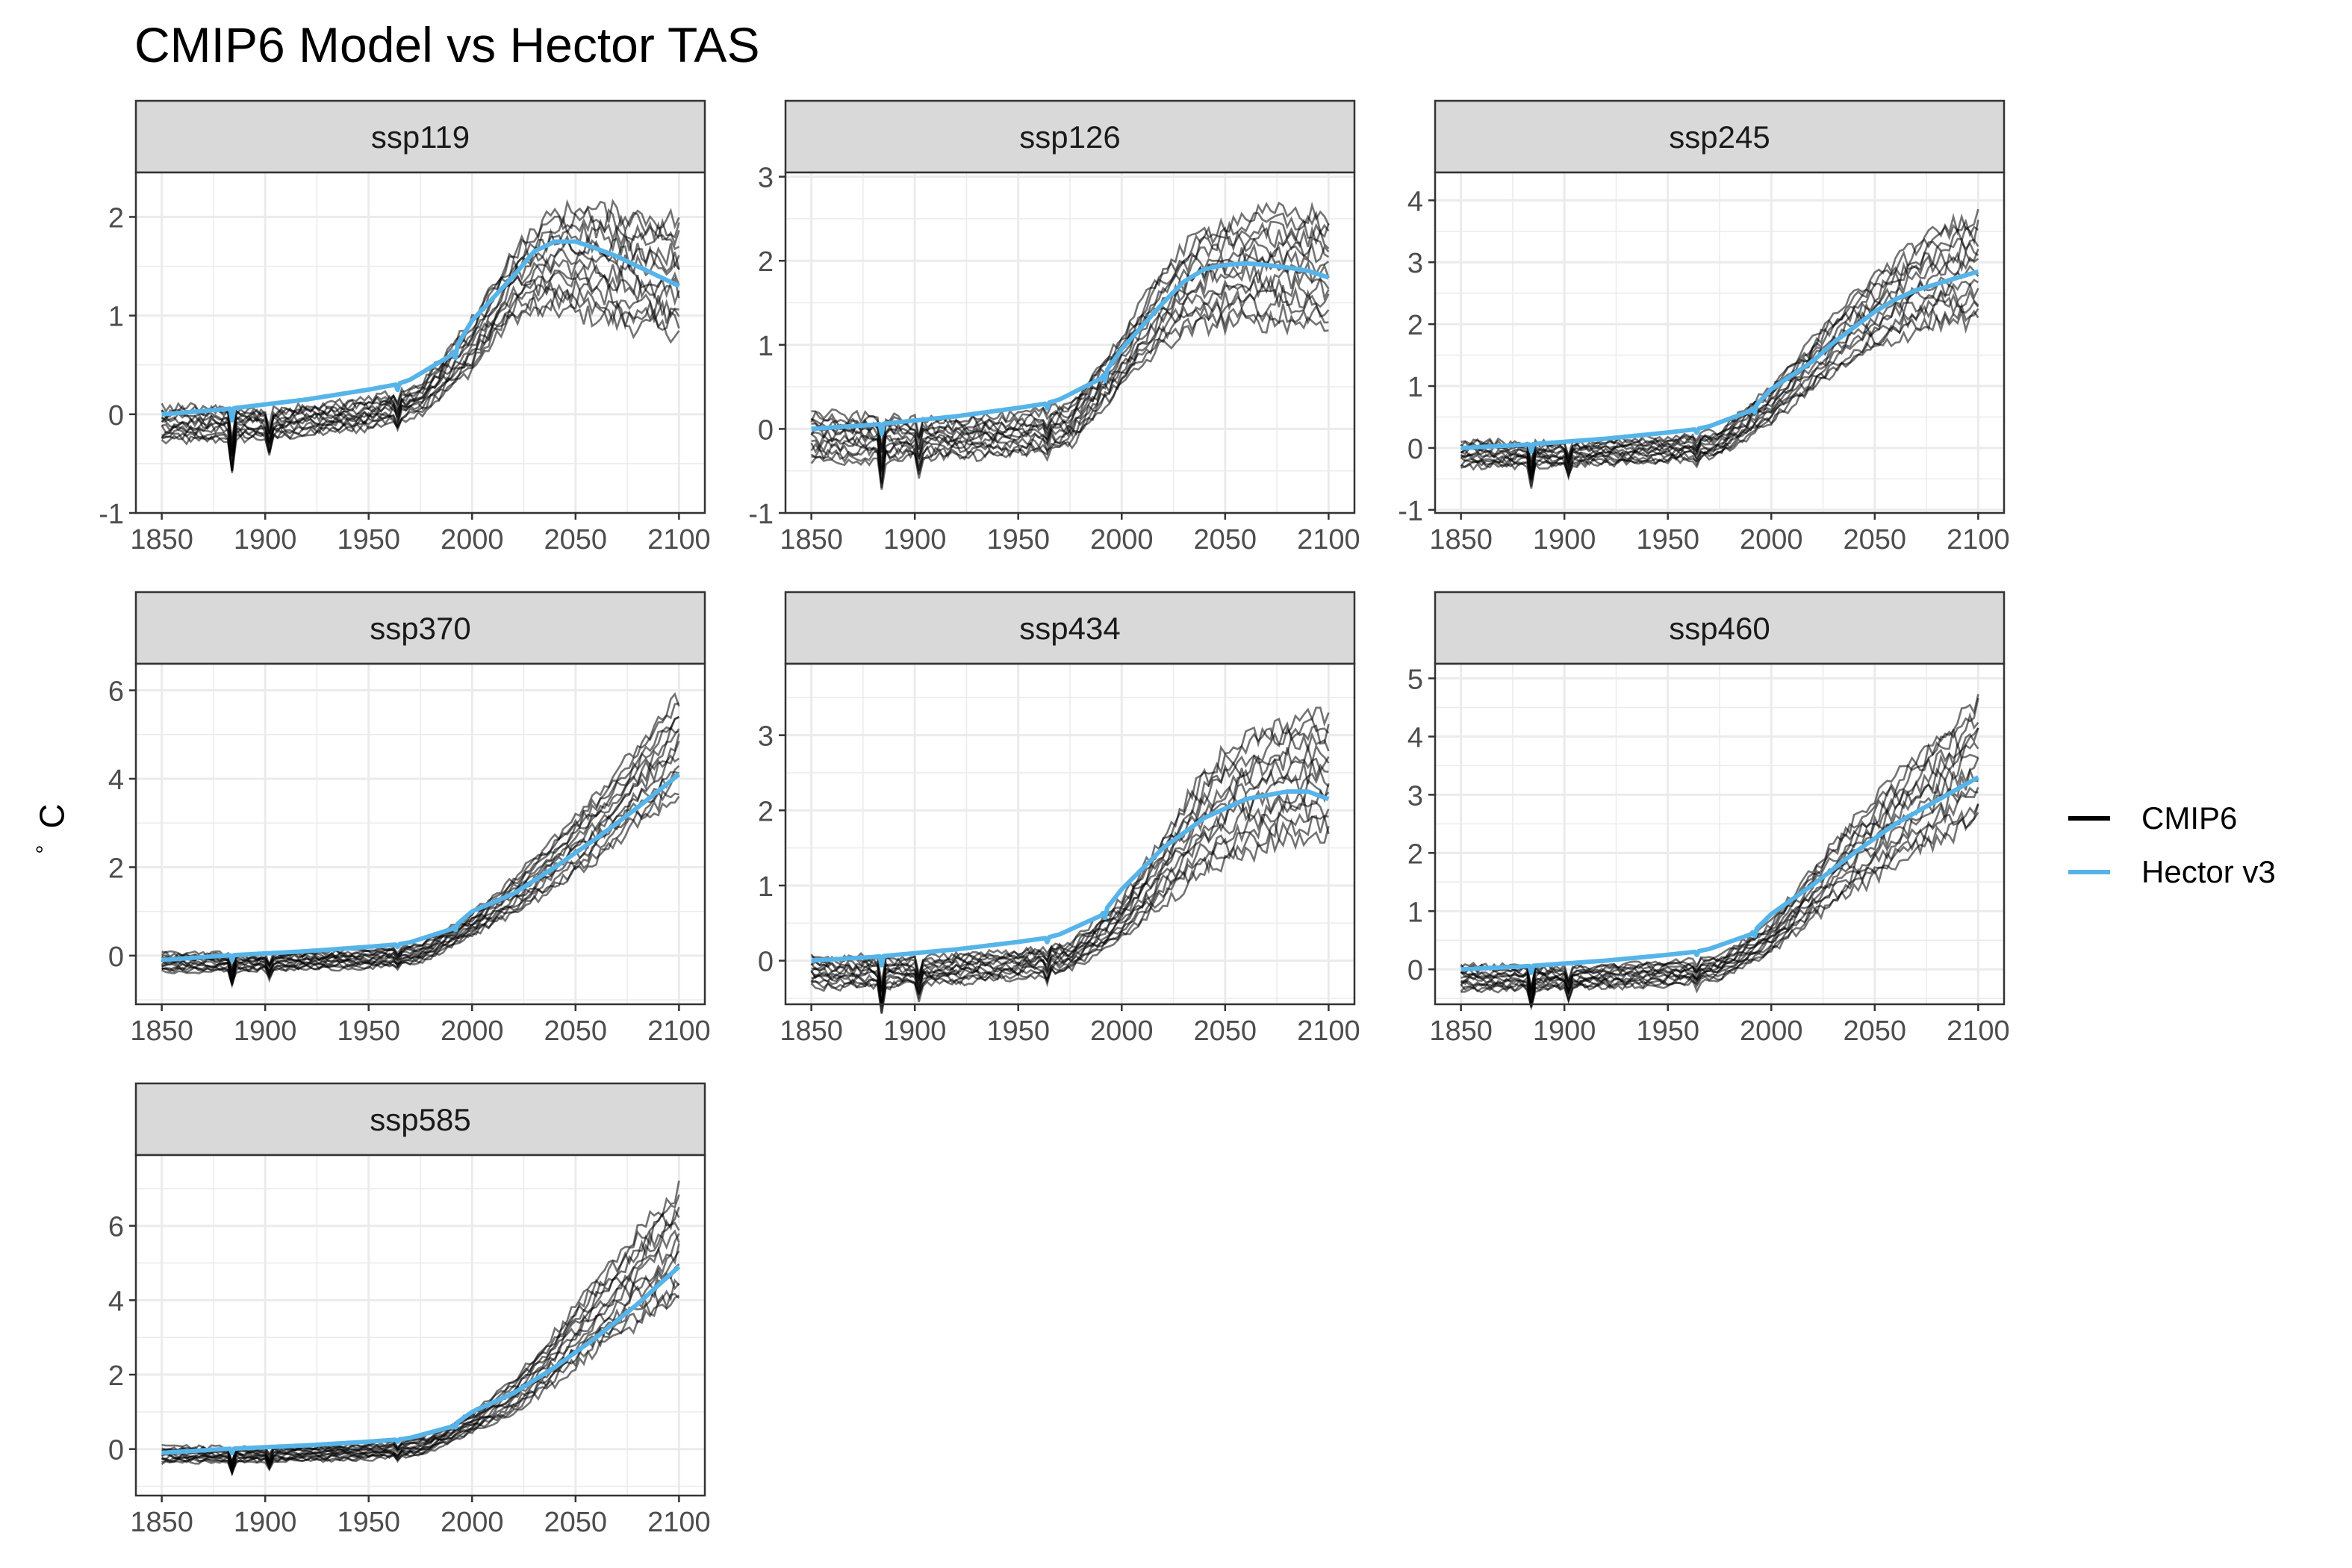 This screenshot has height=1568, width=2352. Describe the element at coordinates (116, 1227) in the screenshot. I see `y-tick-label: 6` at that location.